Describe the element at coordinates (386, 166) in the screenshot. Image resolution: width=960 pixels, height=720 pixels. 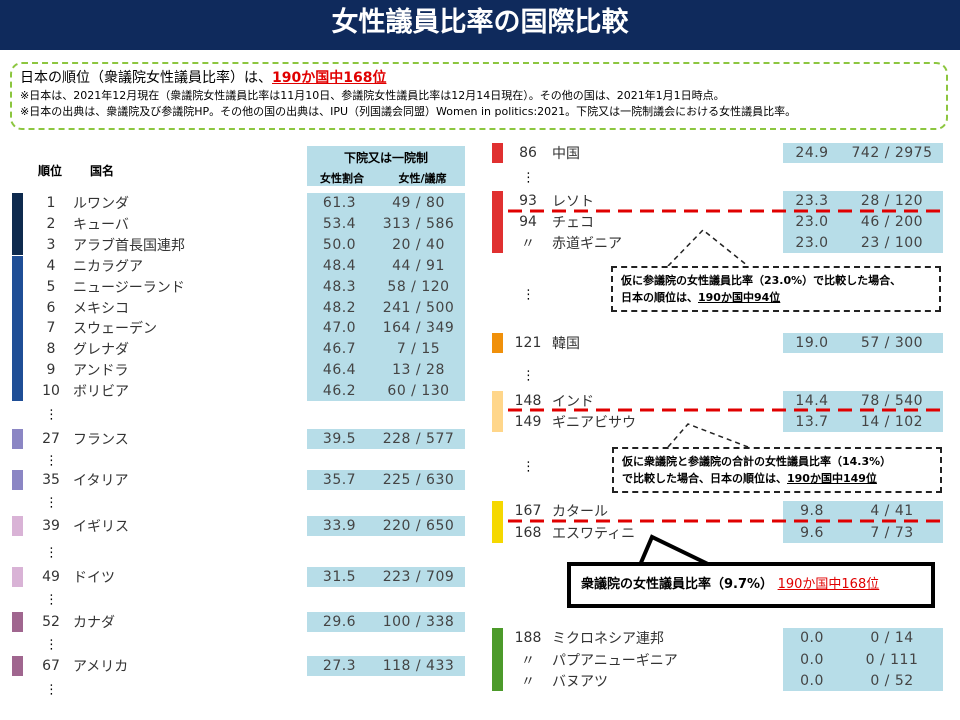
I see `header-band` at that location.